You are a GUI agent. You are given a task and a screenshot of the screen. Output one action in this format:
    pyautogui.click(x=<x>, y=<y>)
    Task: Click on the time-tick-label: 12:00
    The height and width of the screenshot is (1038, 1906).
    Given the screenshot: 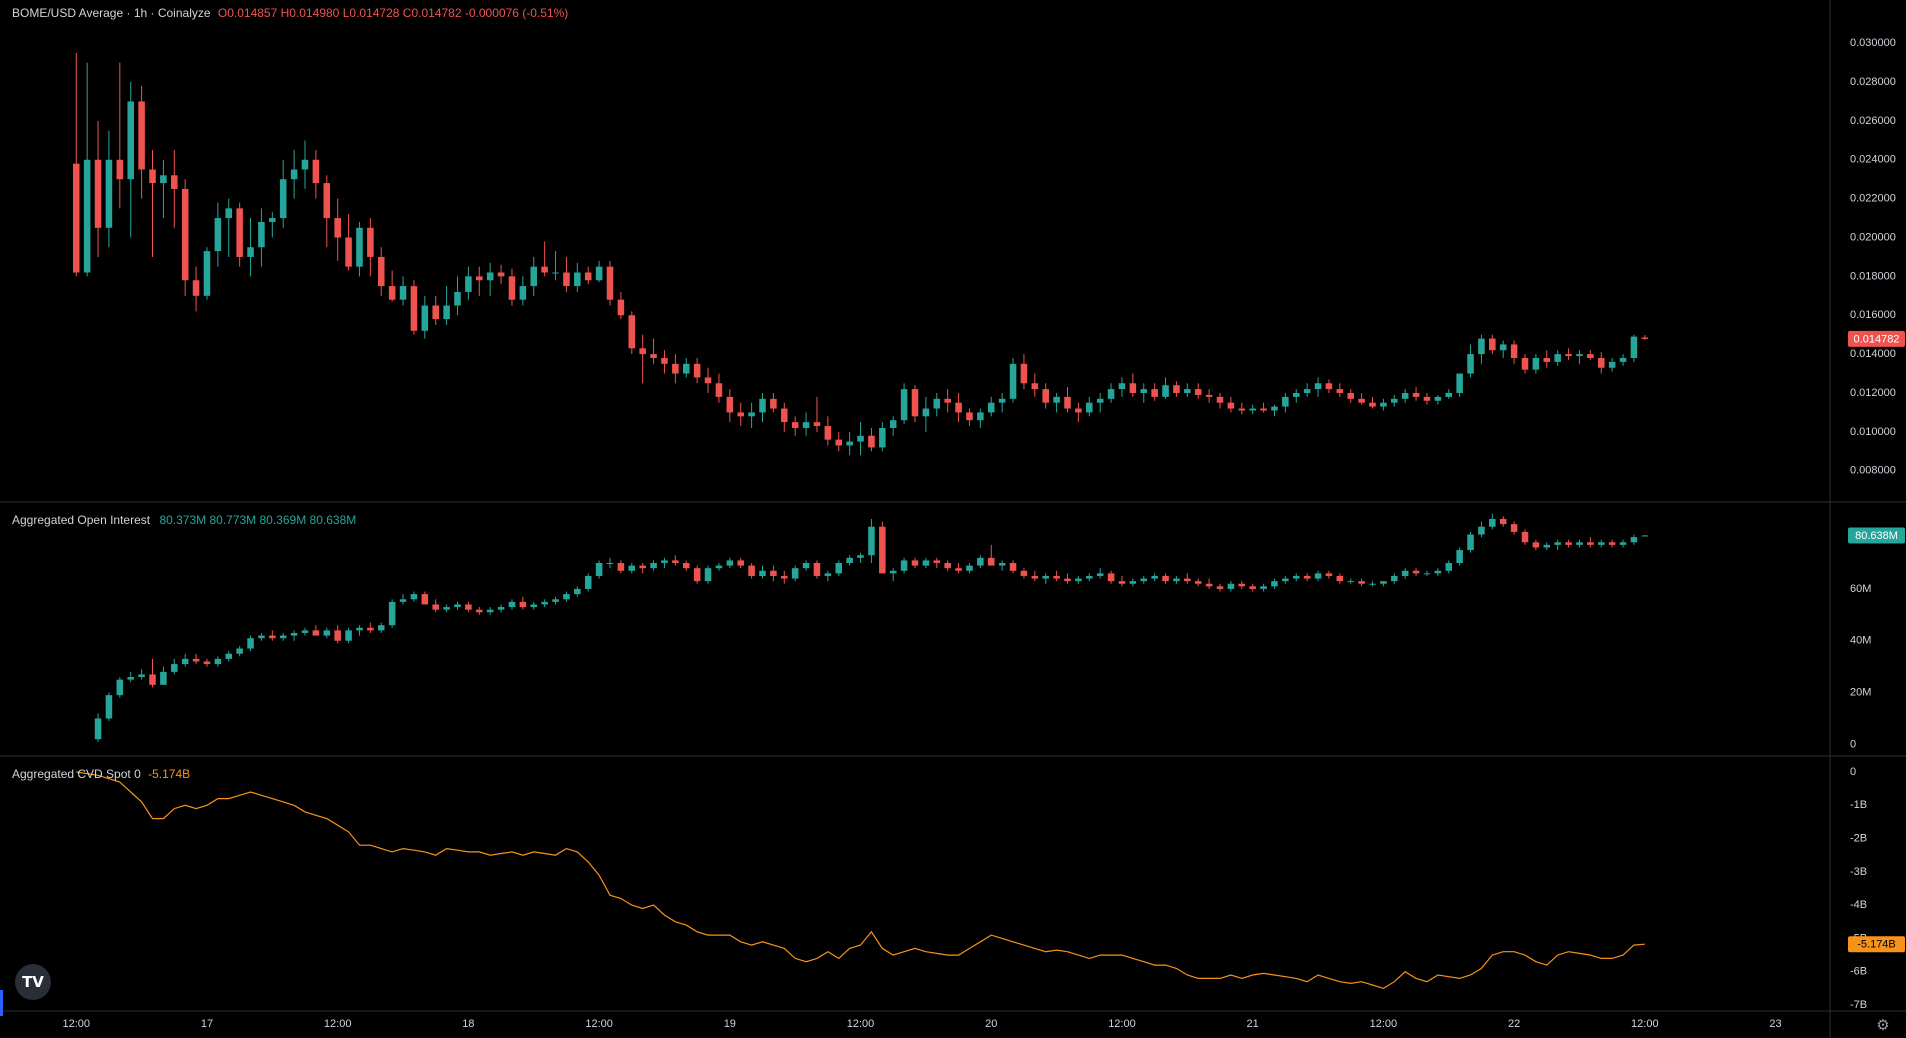 What is the action you would take?
    pyautogui.click(x=76, y=1024)
    